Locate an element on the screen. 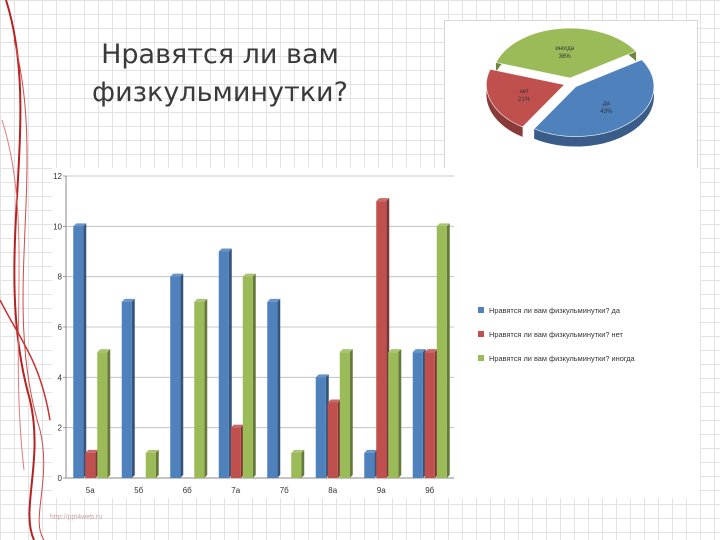  y-tick-label-2: 4 is located at coordinates (60, 377).